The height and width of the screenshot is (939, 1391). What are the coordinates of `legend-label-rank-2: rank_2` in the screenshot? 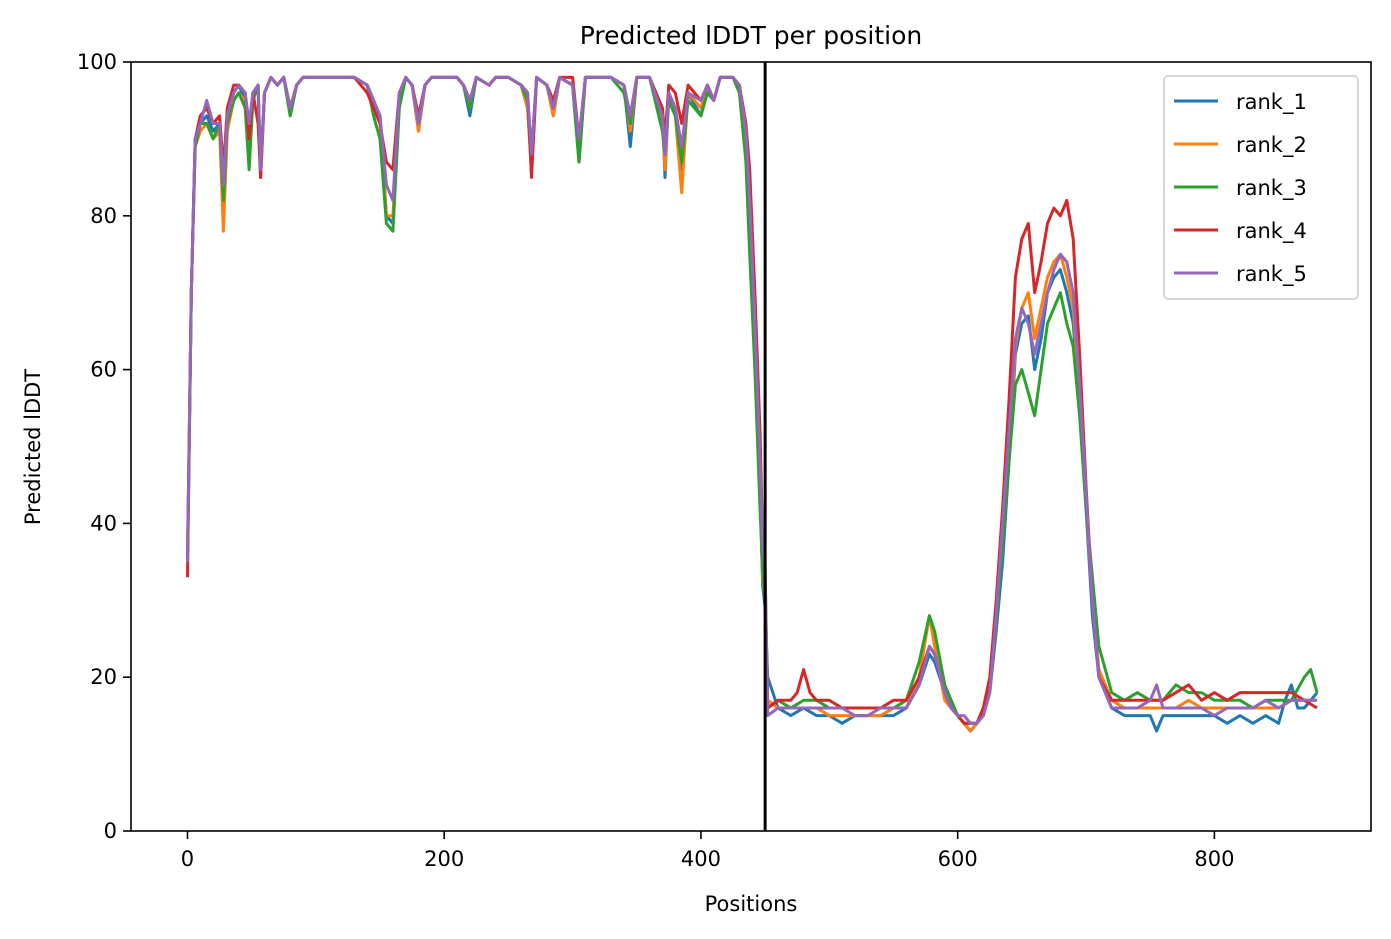 It's located at (1271, 145).